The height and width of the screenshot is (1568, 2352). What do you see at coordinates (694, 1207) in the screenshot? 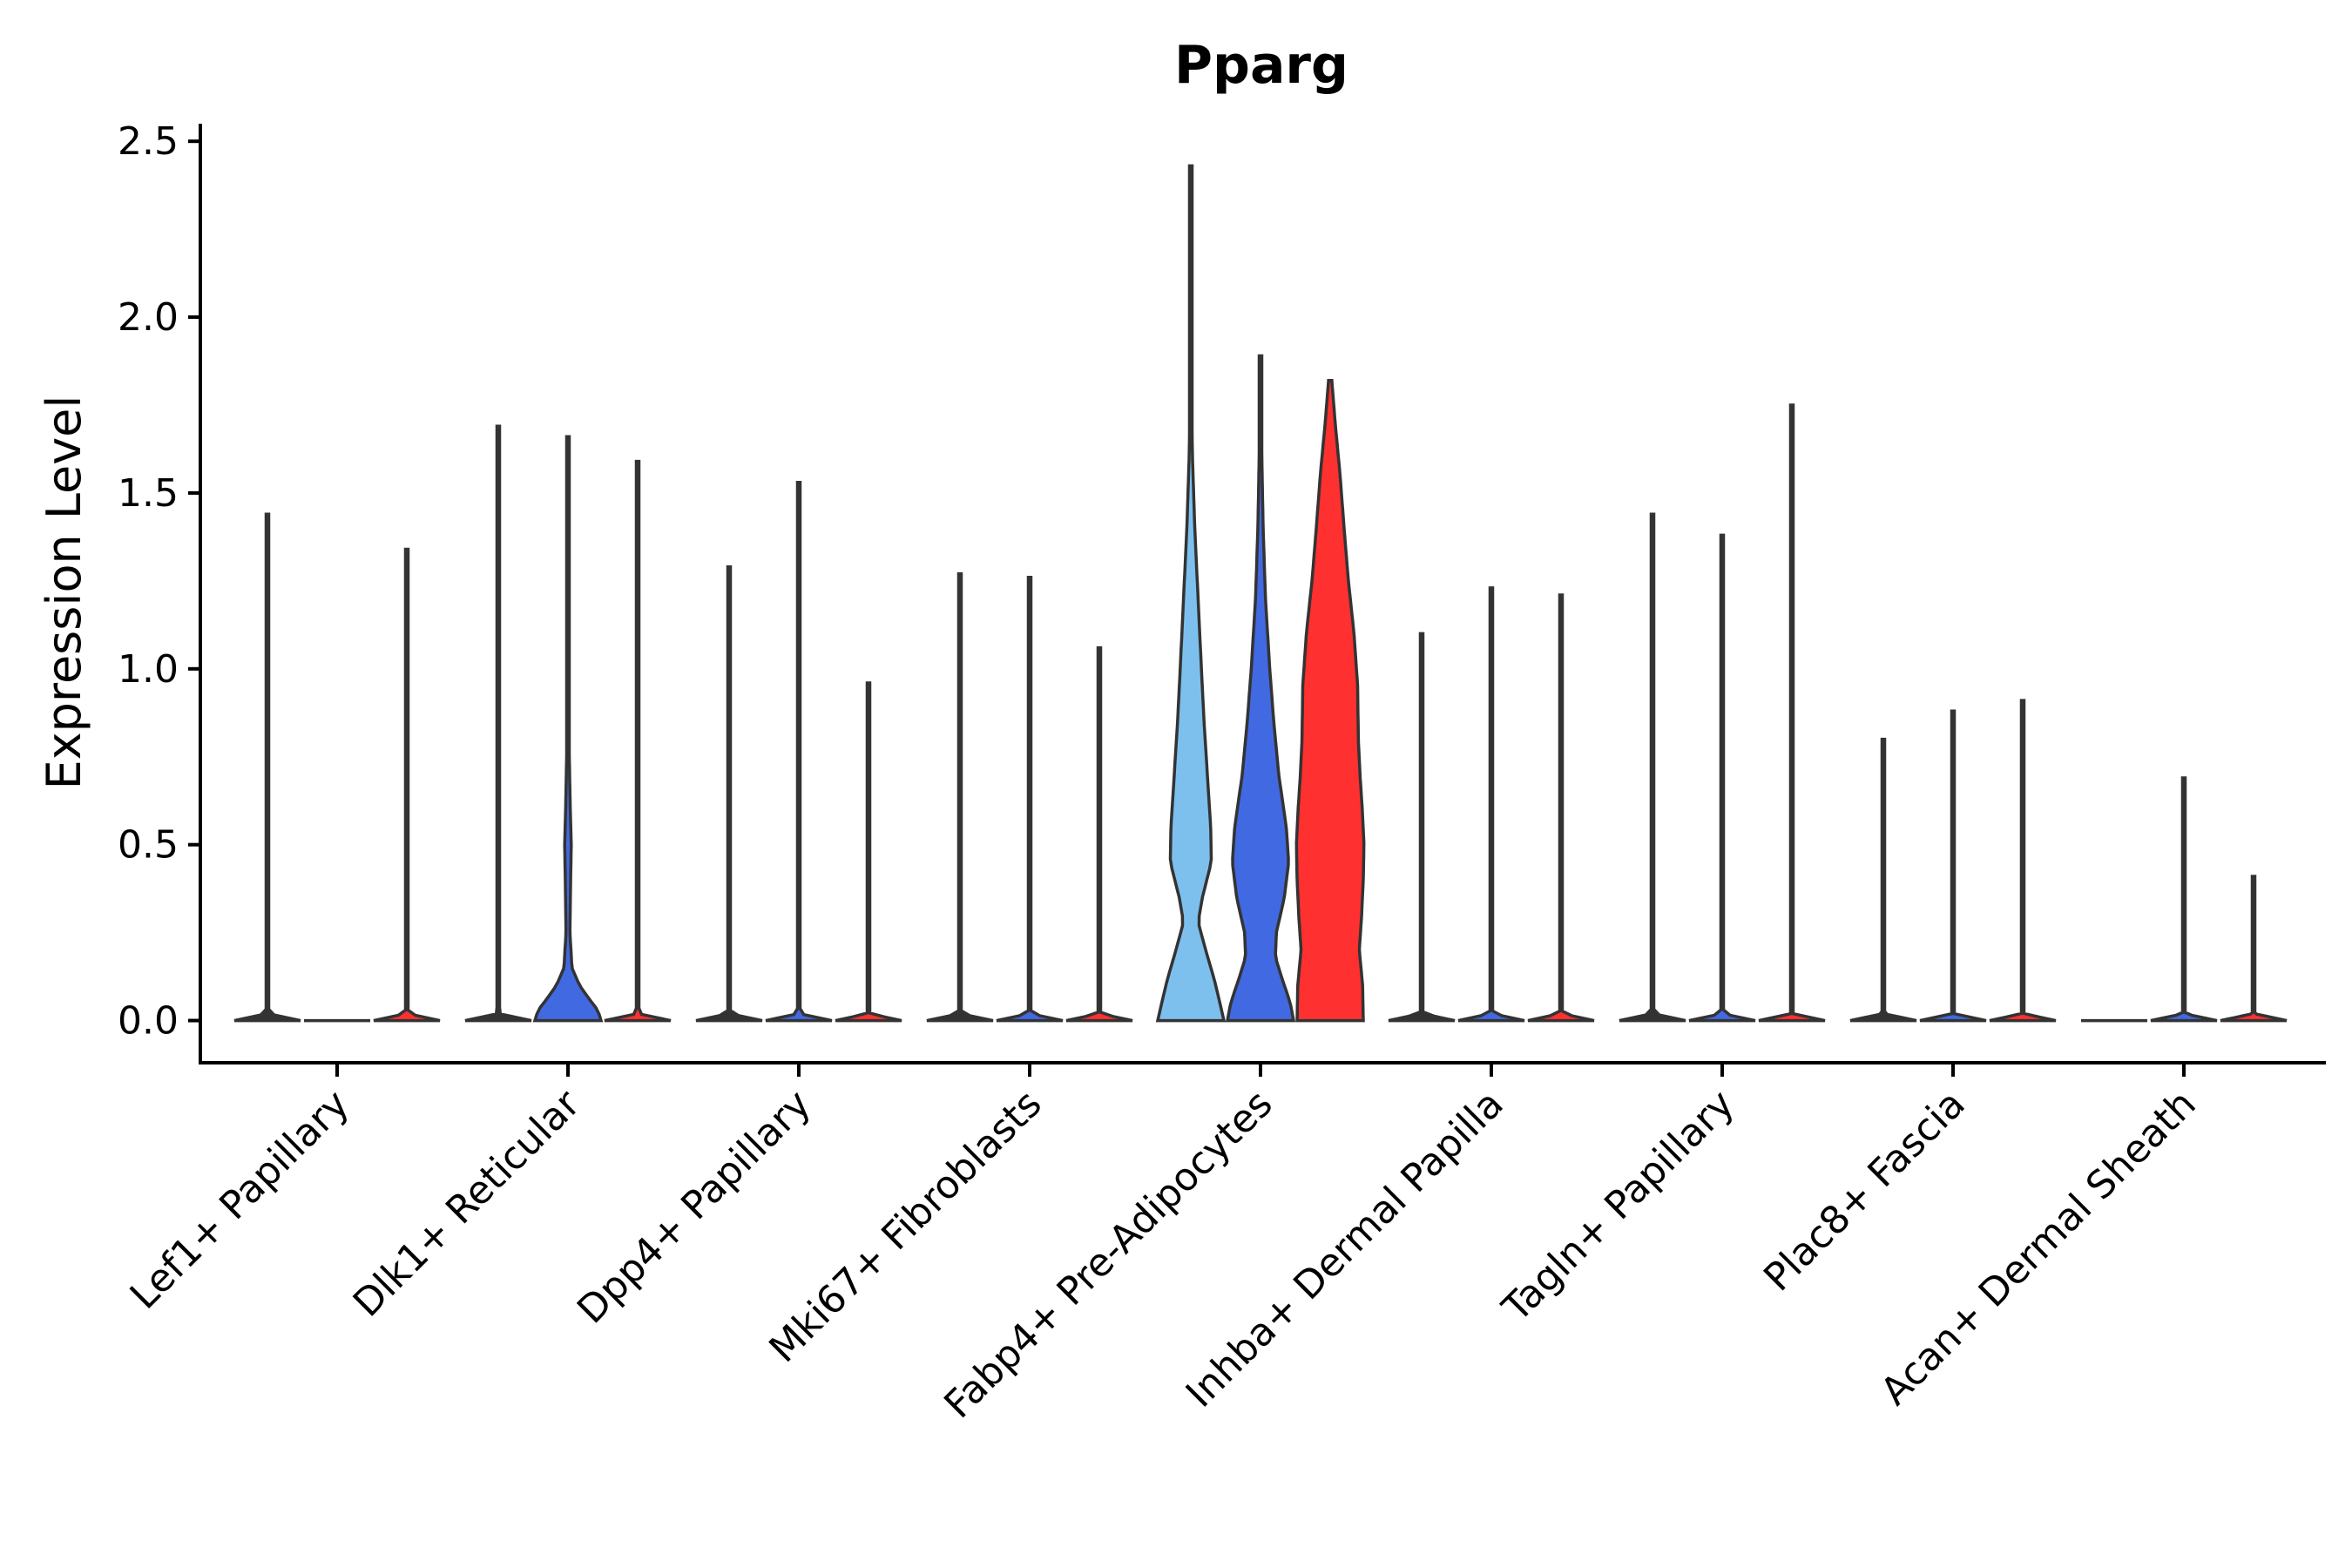
I see `x-tick-label: Dpp4+ Papillary` at bounding box center [694, 1207].